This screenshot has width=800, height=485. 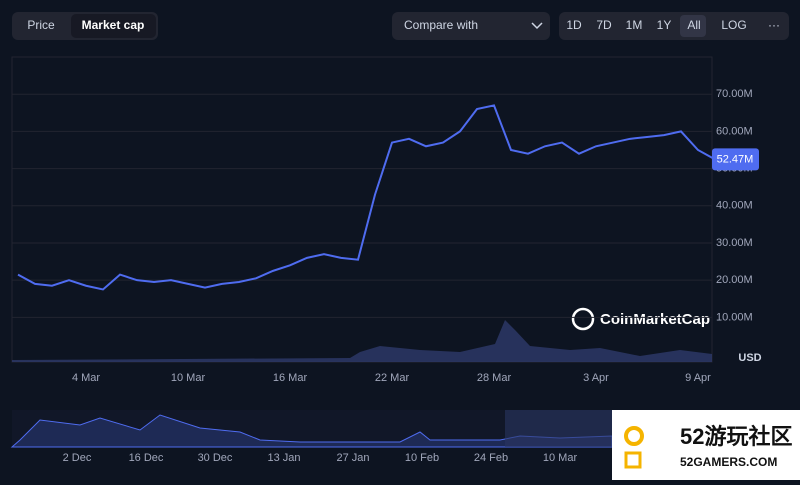 I want to click on y-tick-label: 30.00M, so click(x=734, y=243).